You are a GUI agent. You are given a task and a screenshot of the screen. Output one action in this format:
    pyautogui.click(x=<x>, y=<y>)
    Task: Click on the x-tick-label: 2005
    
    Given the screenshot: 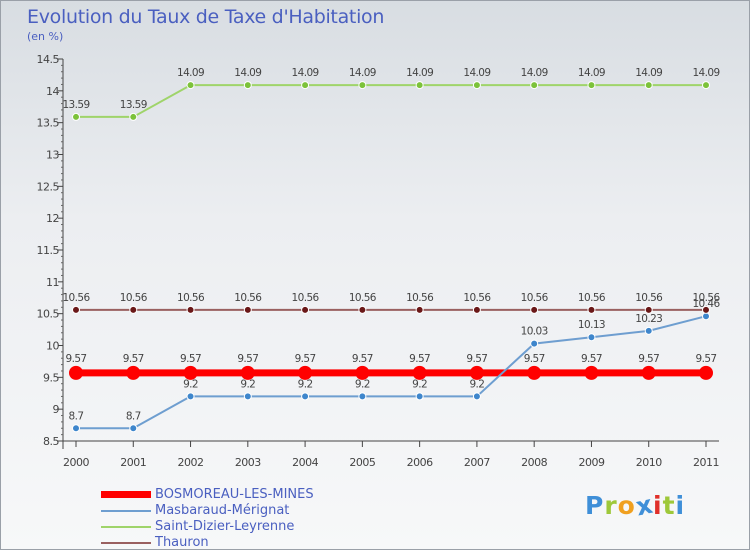 What is the action you would take?
    pyautogui.click(x=362, y=462)
    